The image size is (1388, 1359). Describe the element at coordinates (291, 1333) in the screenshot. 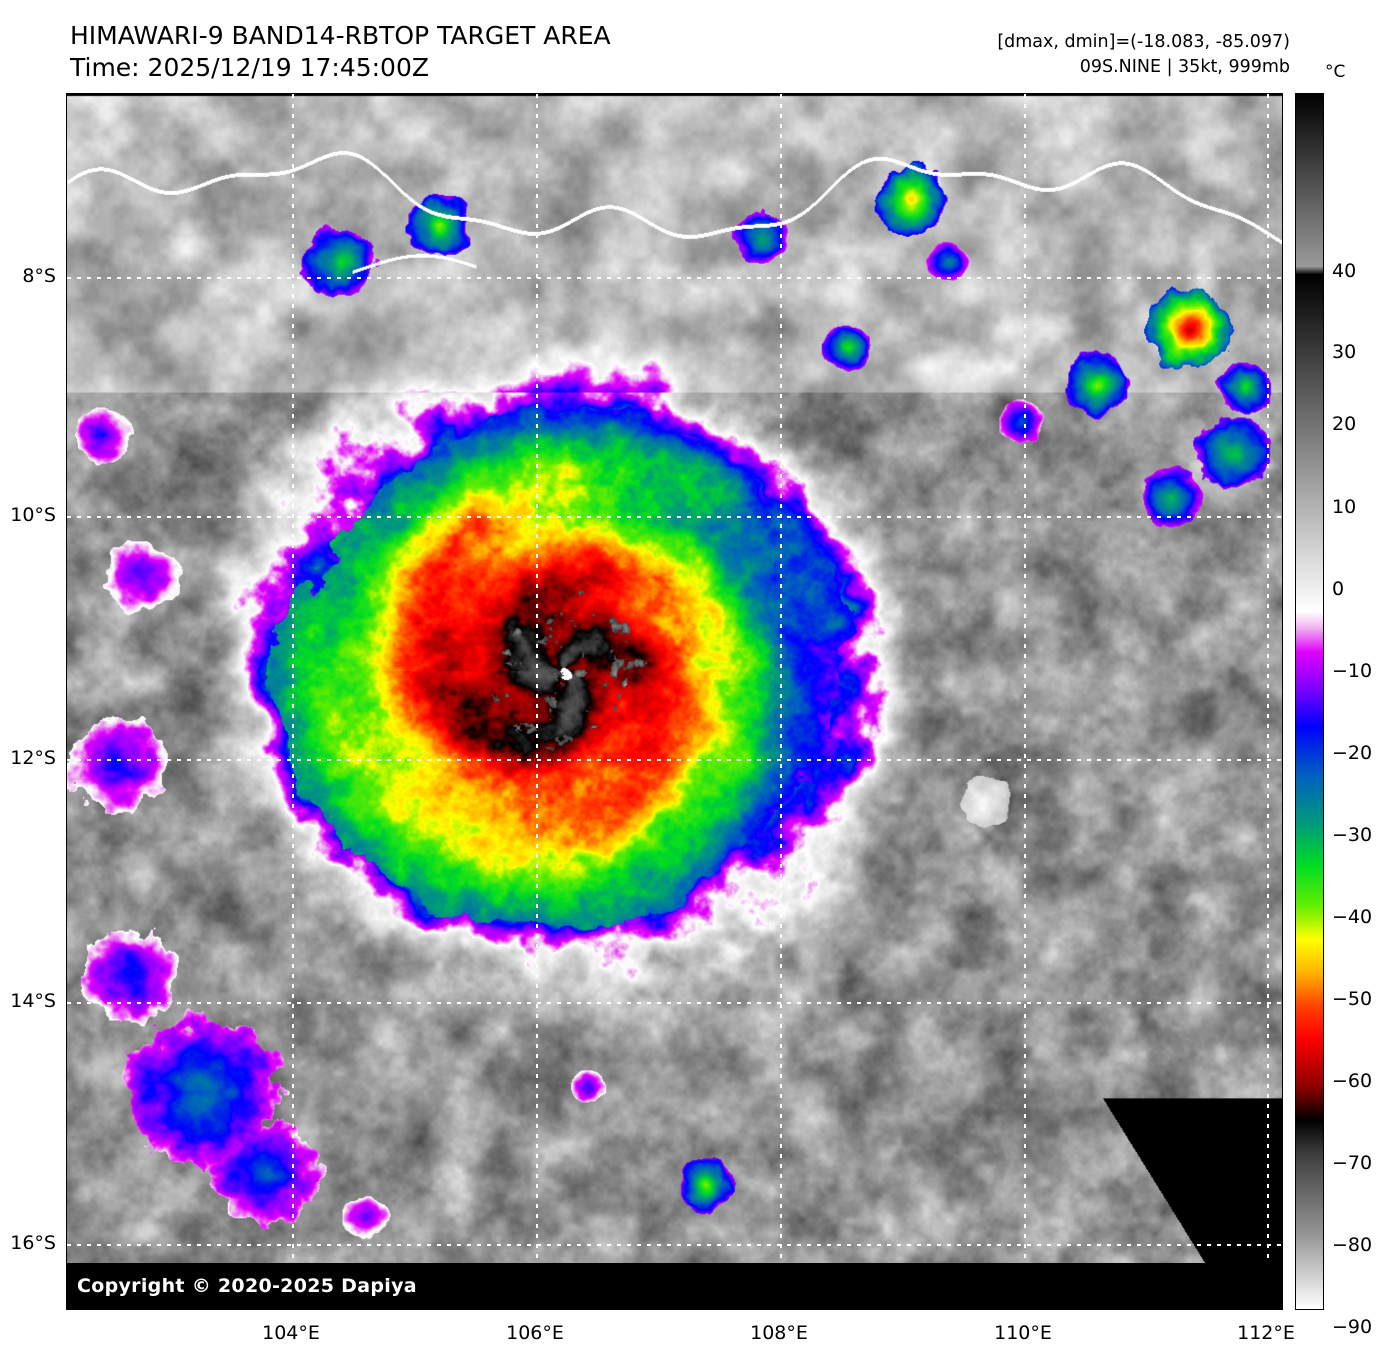

I see `x-axis-tick-label: 104°E` at that location.